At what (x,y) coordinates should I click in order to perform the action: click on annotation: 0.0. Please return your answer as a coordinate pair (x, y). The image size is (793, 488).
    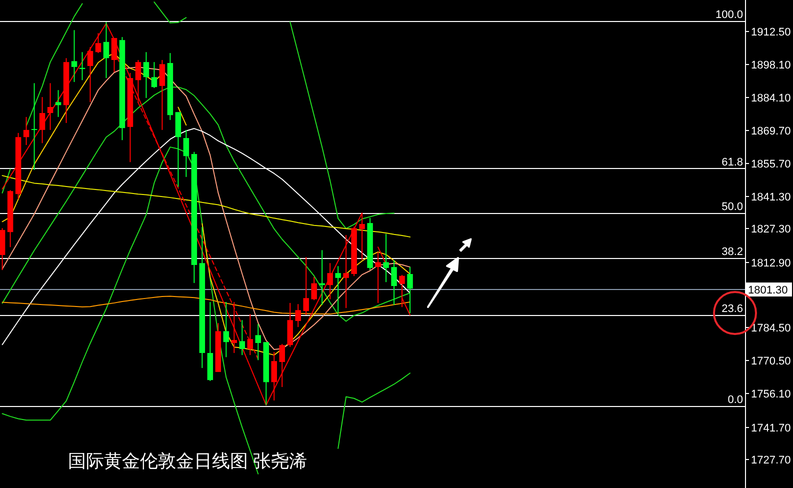
    Looking at the image, I should click on (735, 400).